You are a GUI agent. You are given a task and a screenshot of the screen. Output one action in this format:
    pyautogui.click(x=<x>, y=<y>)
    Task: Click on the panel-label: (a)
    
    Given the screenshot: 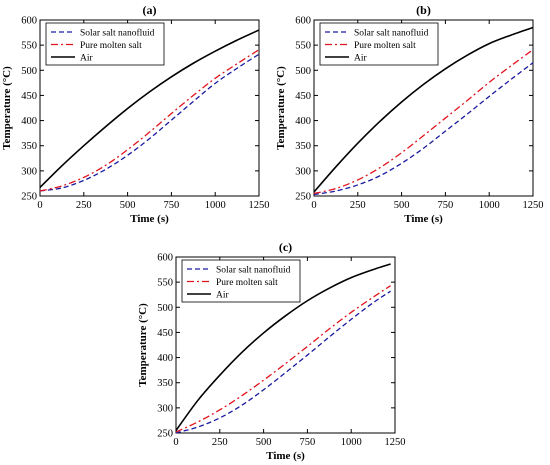 What is the action you would take?
    pyautogui.click(x=150, y=10)
    